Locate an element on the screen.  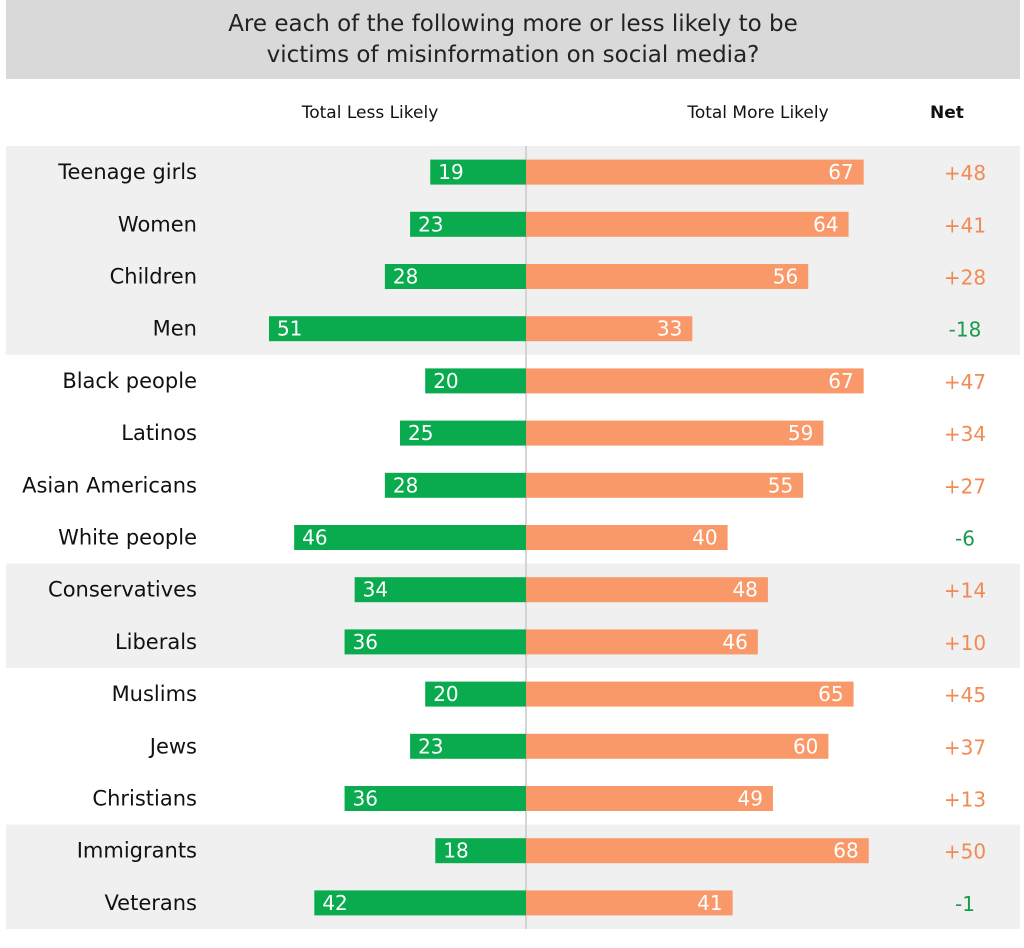
value-label-more: 48 is located at coordinates (744, 590).